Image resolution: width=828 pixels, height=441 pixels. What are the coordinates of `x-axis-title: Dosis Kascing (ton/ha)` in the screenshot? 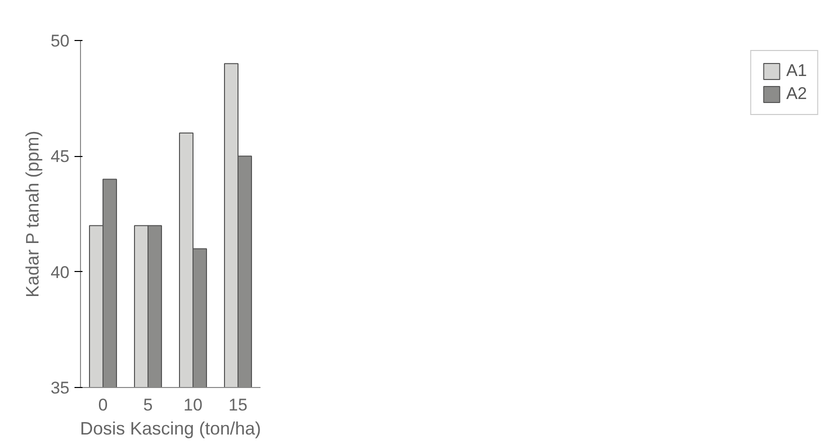 It's located at (171, 428).